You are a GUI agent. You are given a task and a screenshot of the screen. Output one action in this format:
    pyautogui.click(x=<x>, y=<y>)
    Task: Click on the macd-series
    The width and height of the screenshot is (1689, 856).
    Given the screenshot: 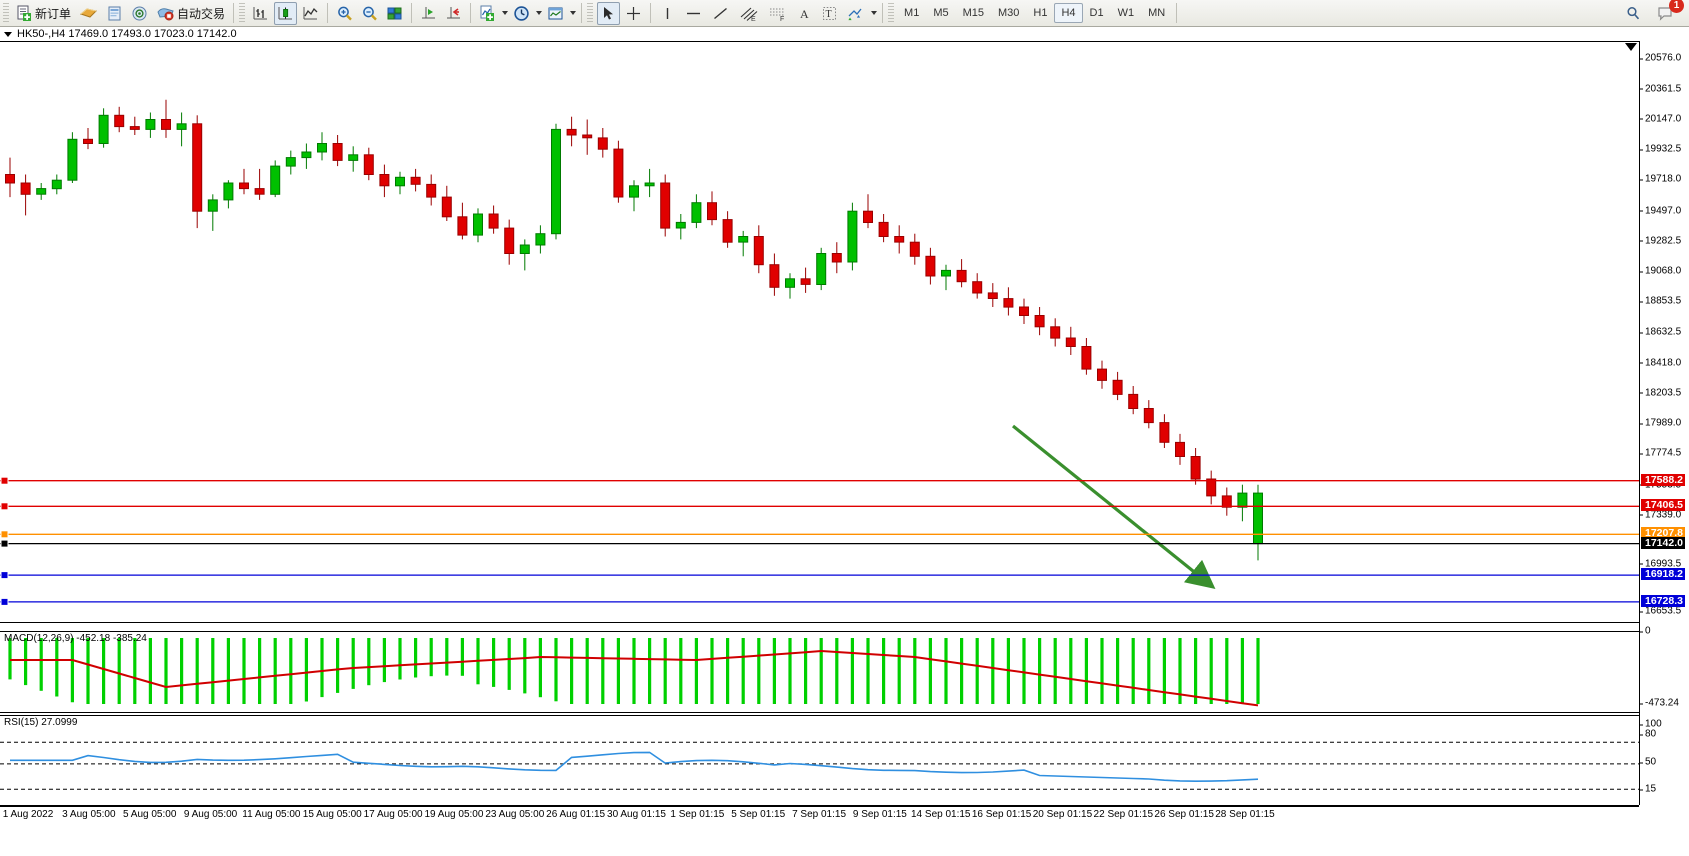 What is the action you would take?
    pyautogui.click(x=634, y=672)
    